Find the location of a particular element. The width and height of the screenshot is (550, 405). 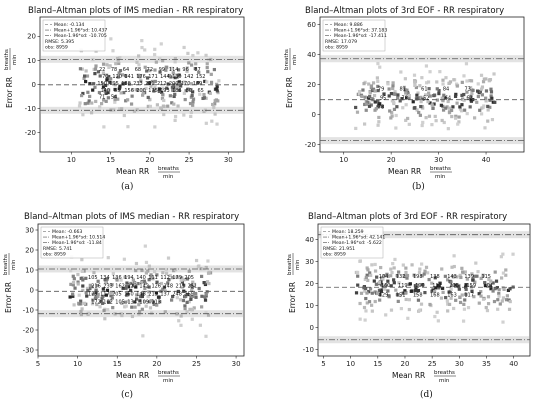

x-axis-label: Mean RR is located at coordinates (404, 171).